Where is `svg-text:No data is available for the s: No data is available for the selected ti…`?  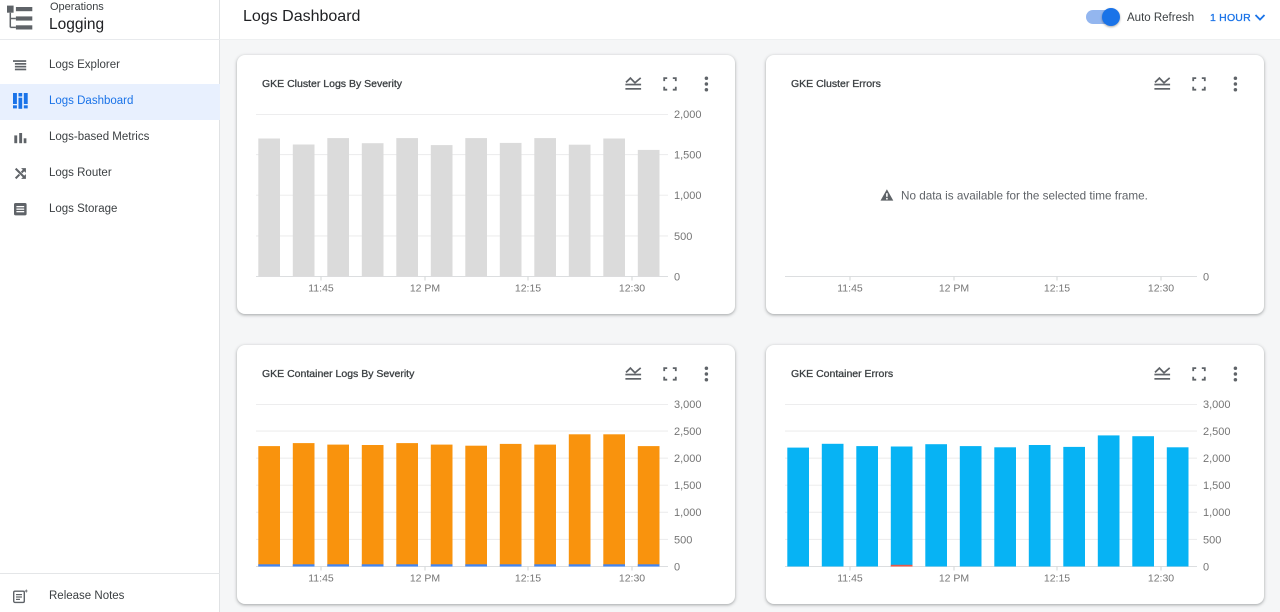 svg-text:No data is available for the s: No data is available for the selected ti… is located at coordinates (1024, 195).